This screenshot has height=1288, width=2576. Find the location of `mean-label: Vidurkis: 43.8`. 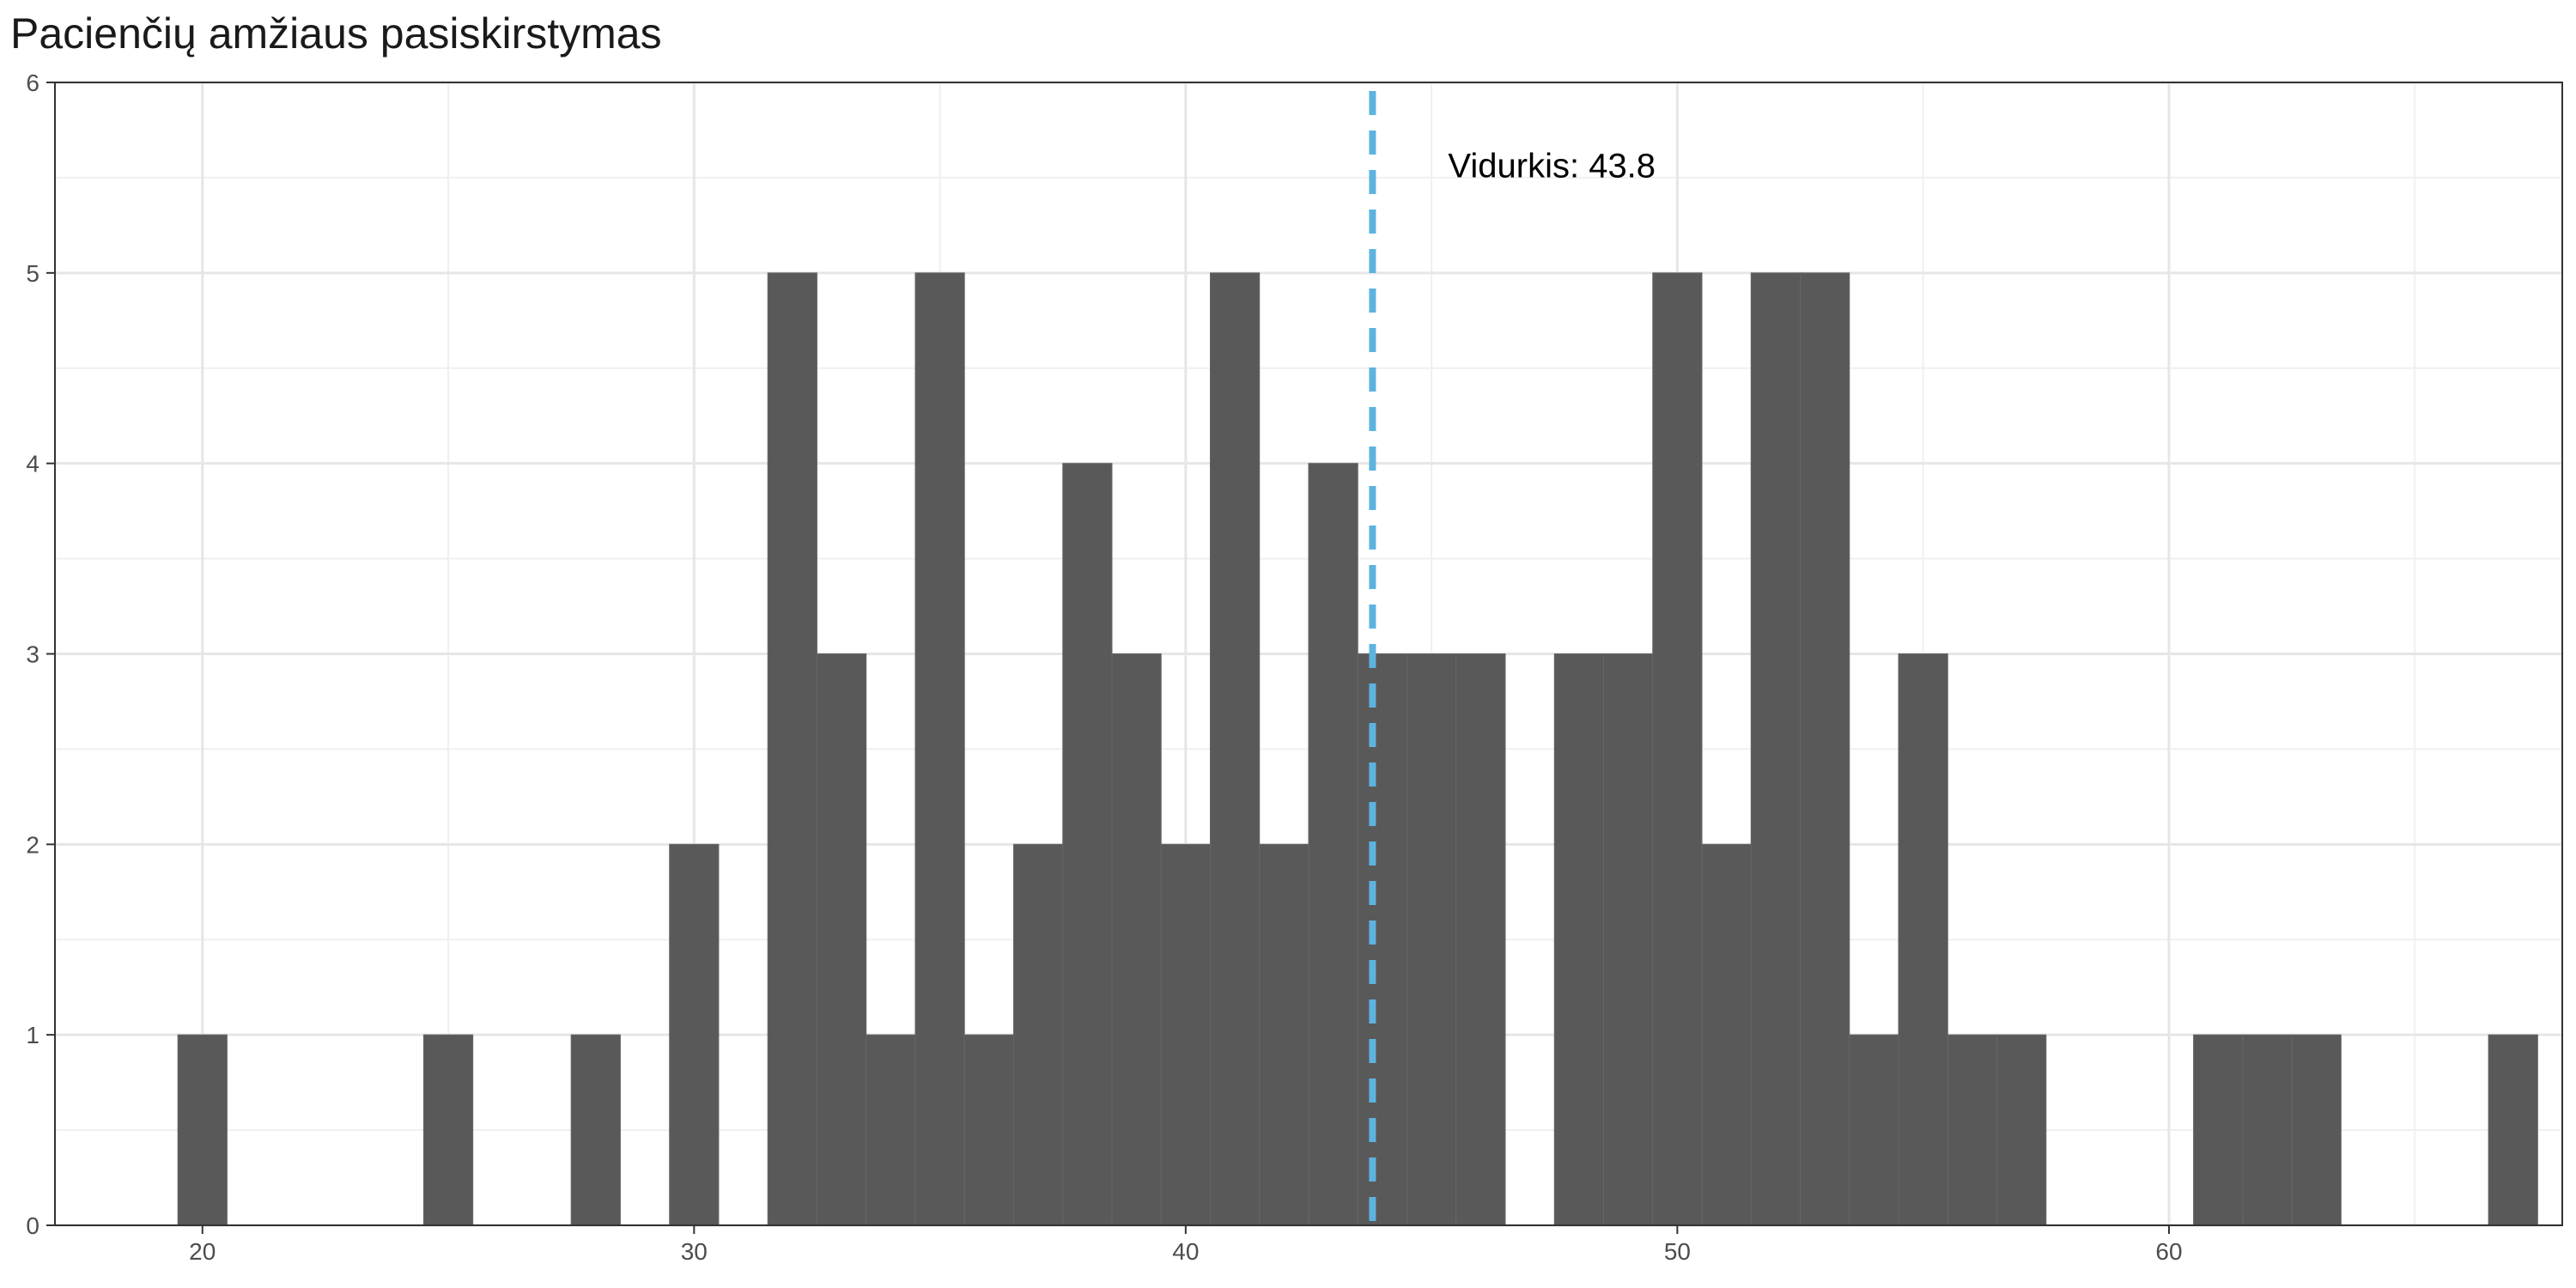

mean-label: Vidurkis: 43.8 is located at coordinates (1552, 166).